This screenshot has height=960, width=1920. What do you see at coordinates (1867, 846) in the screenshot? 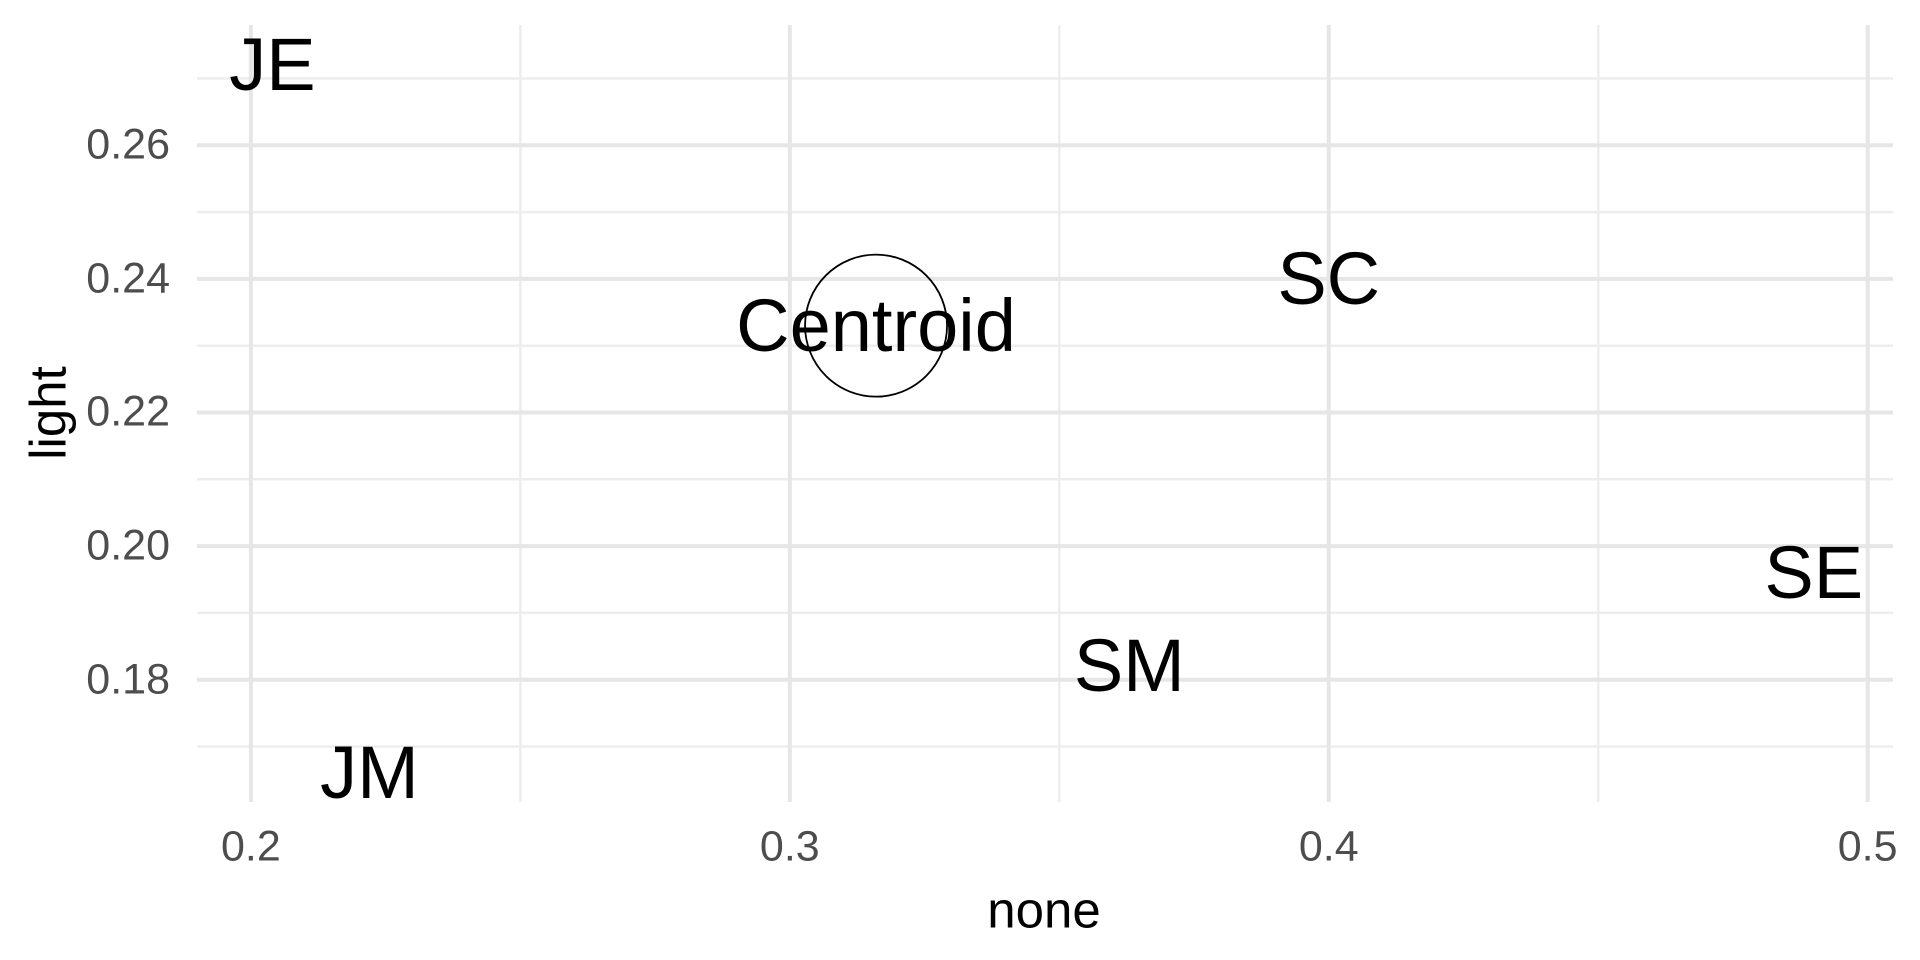
I see `x-tick-label: 0.5` at bounding box center [1867, 846].